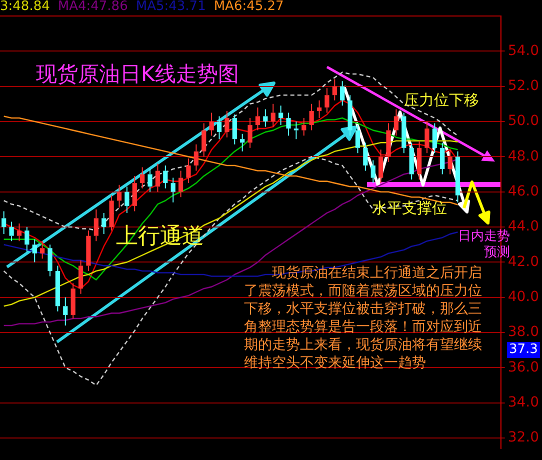  I want to click on text: MA6:45.27, so click(249, 7).